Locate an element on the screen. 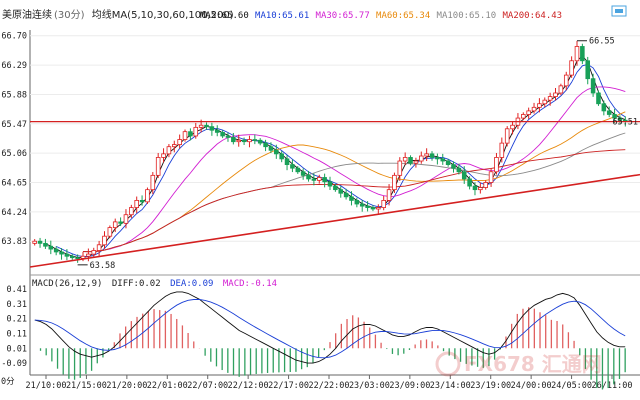 The height and width of the screenshot is (400, 640). x-tick-9: 23/09:00 is located at coordinates (409, 386).